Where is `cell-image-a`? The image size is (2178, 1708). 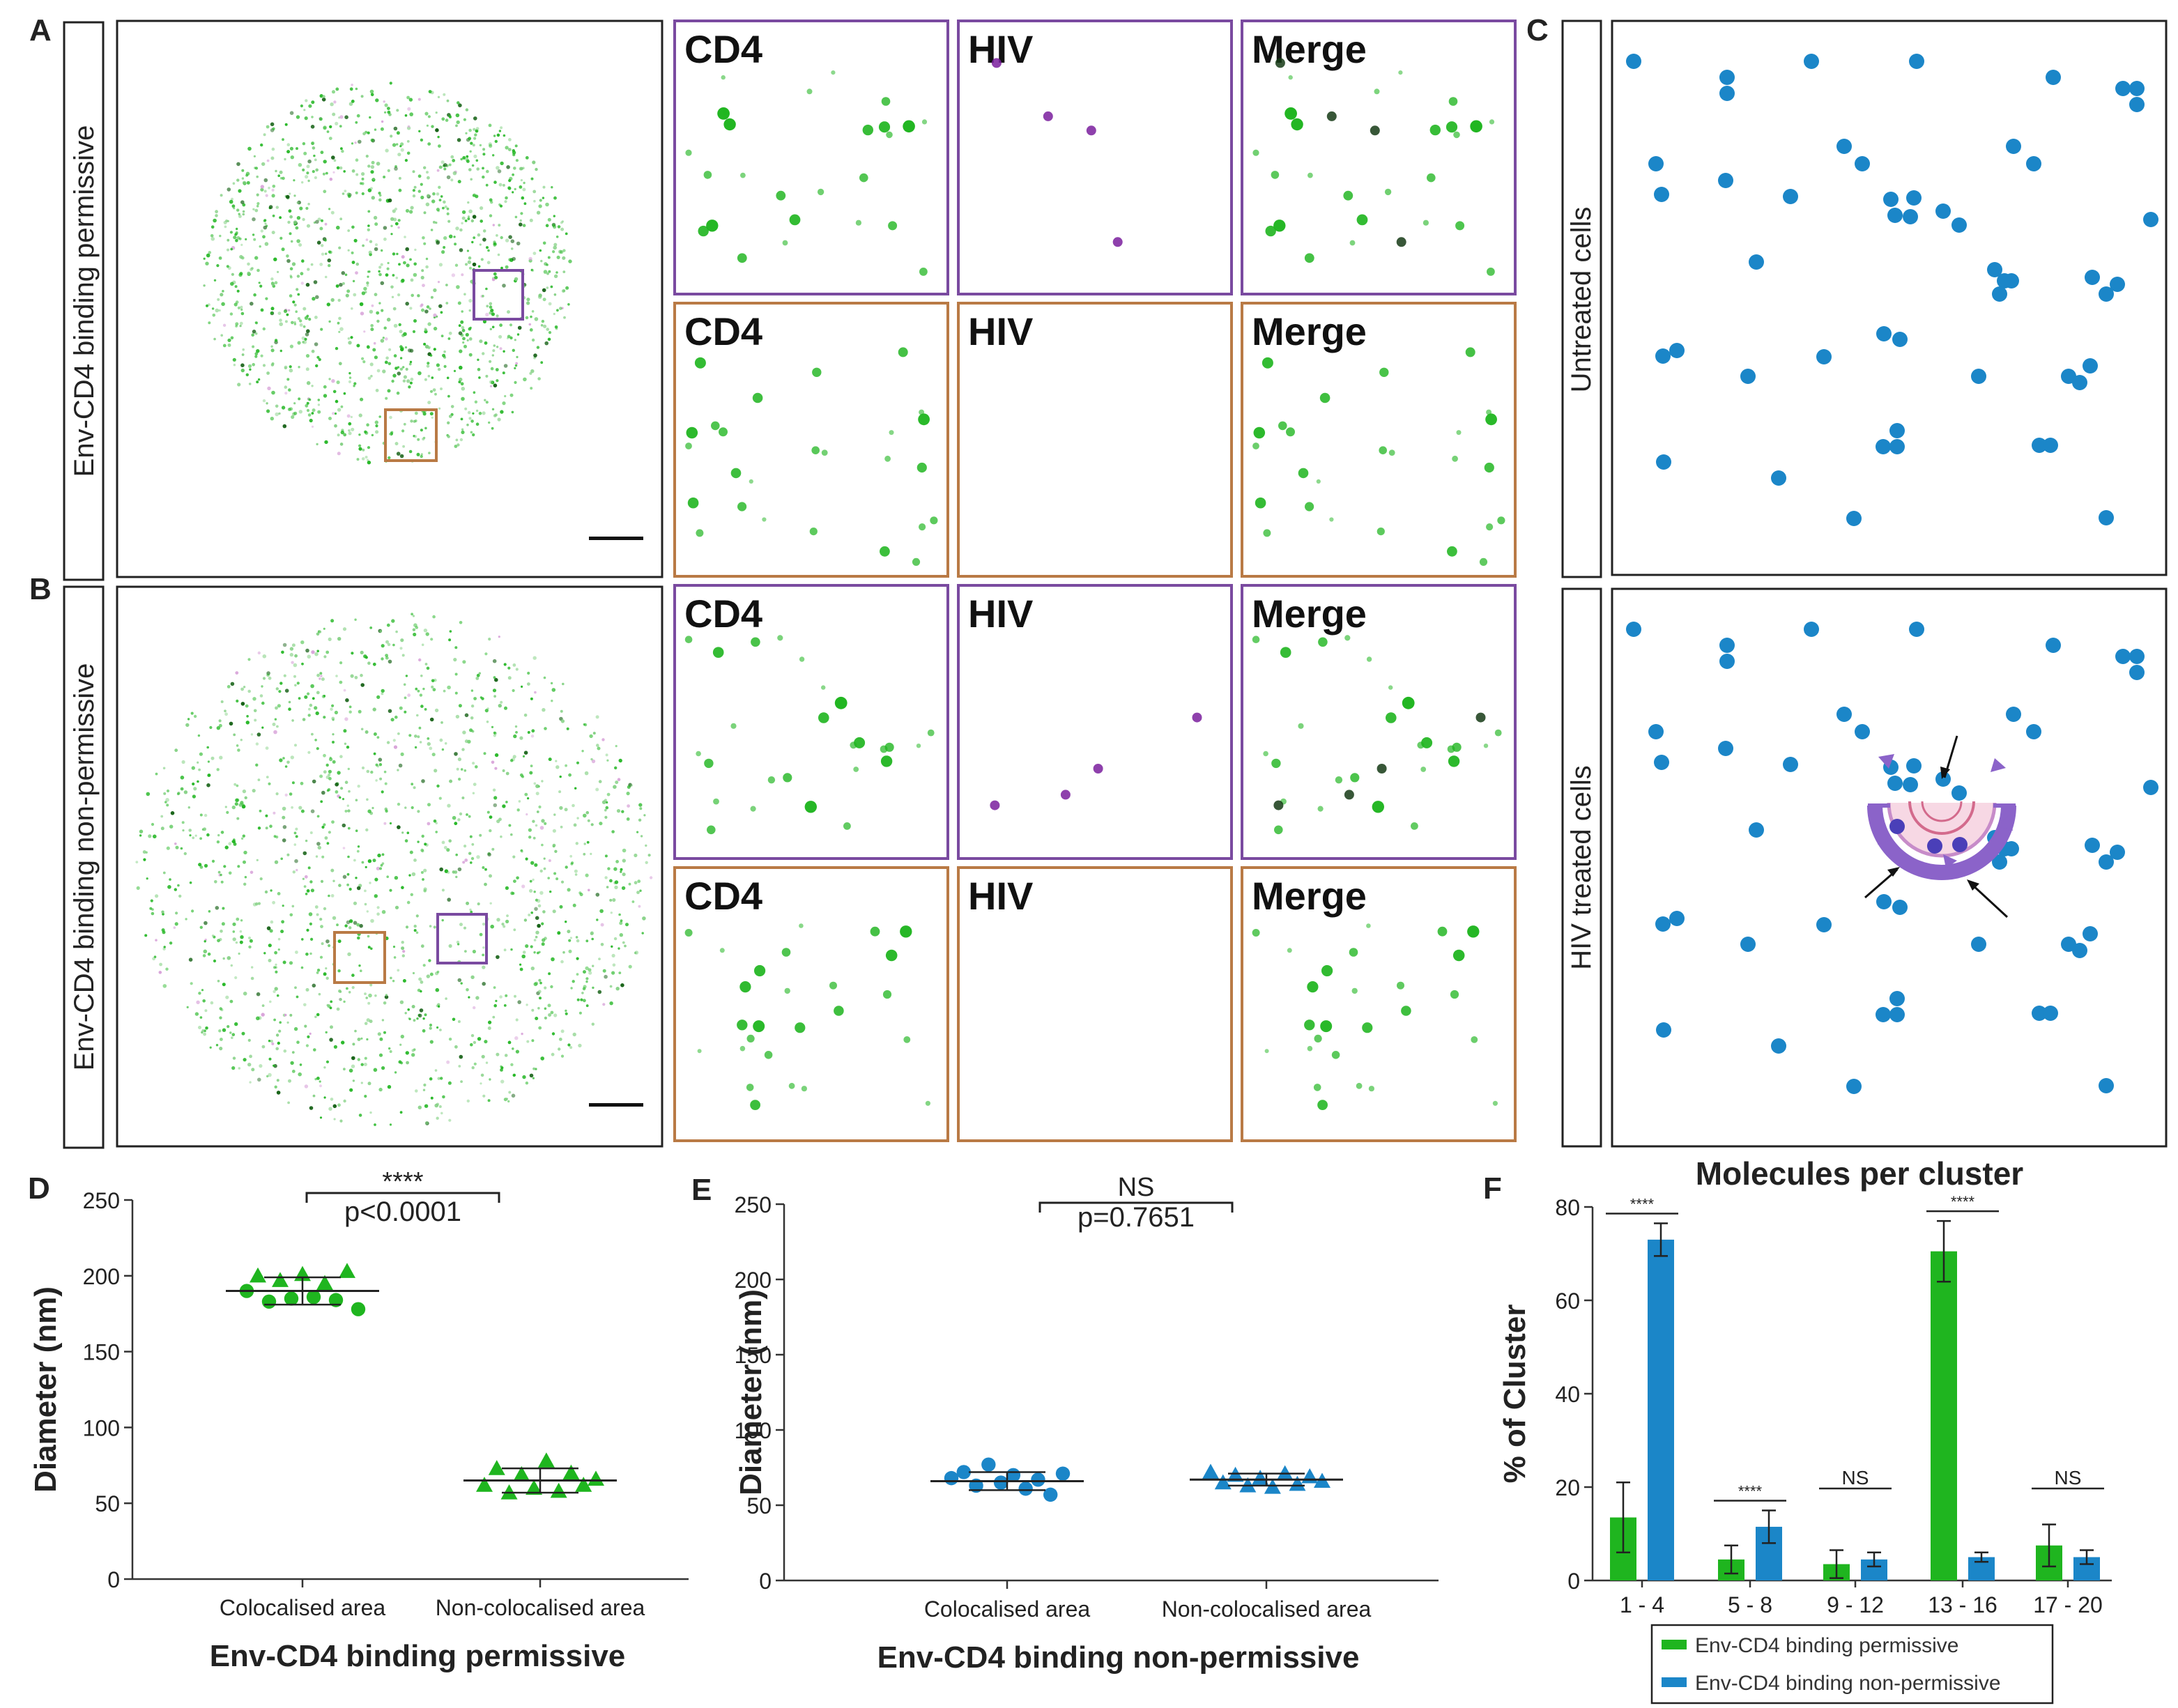 cell-image-a is located at coordinates (390, 299).